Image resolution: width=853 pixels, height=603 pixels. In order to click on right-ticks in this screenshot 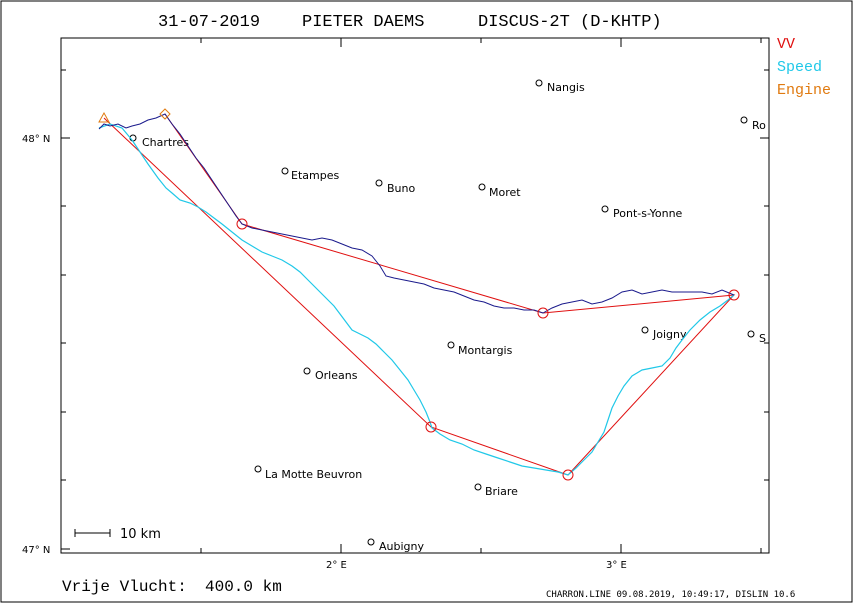, I will do `click(764, 275)`.